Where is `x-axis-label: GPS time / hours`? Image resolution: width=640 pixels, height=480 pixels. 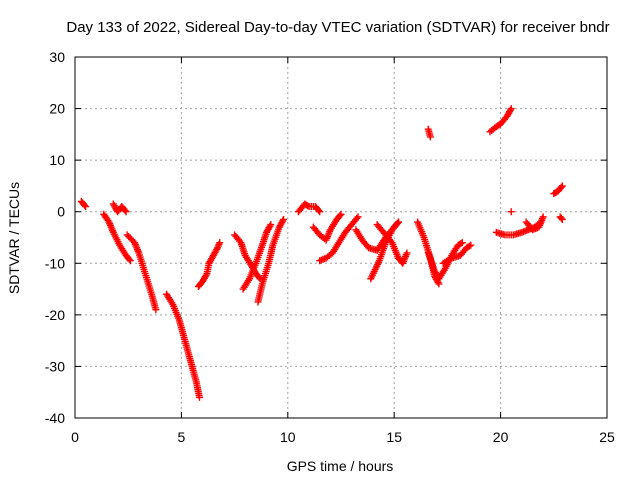
x-axis-label: GPS time / hours is located at coordinates (340, 466).